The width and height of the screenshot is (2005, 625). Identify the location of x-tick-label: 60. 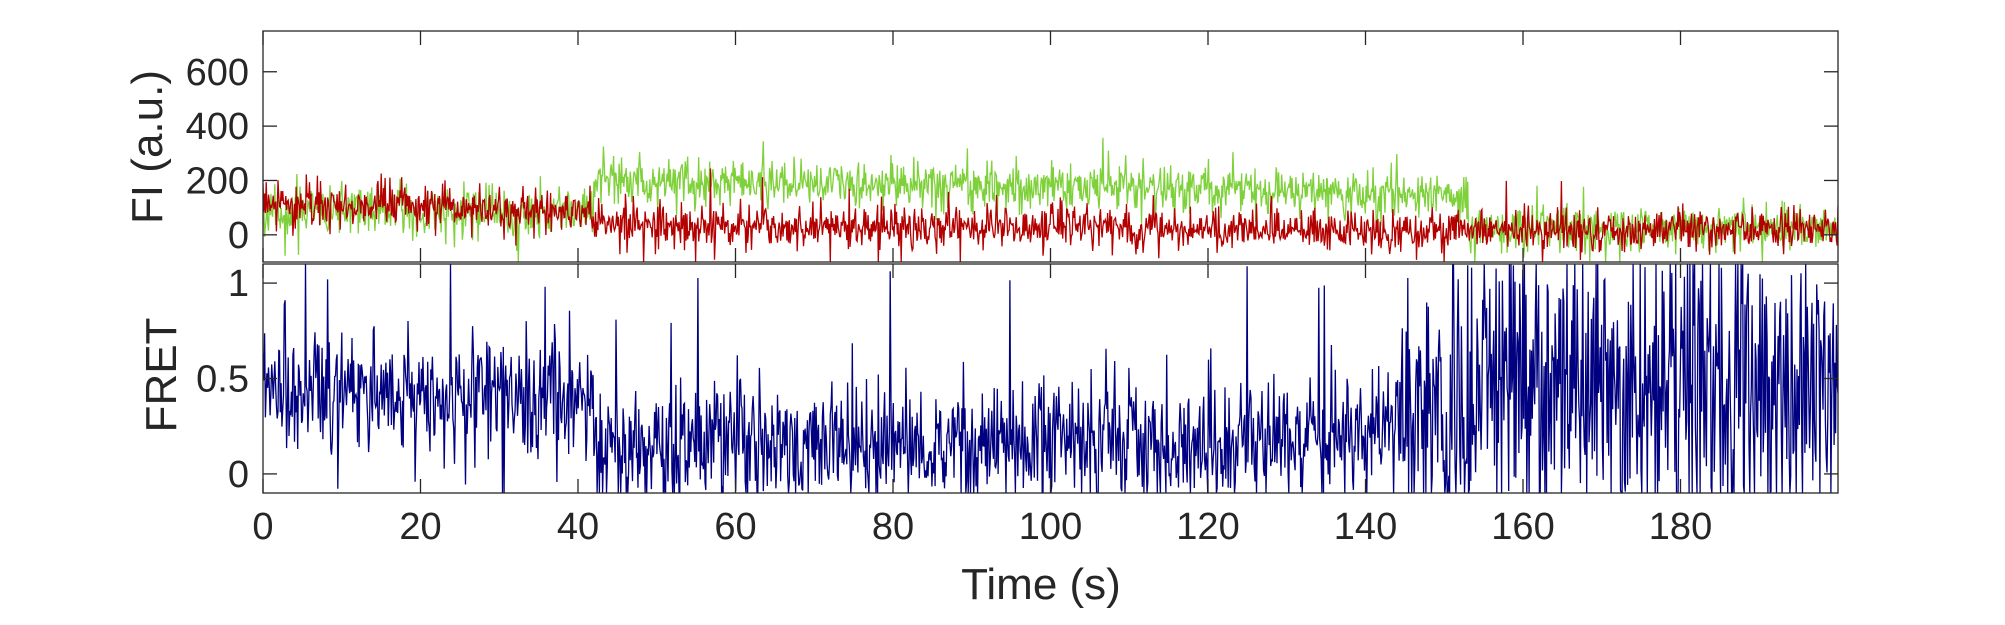
(735, 527).